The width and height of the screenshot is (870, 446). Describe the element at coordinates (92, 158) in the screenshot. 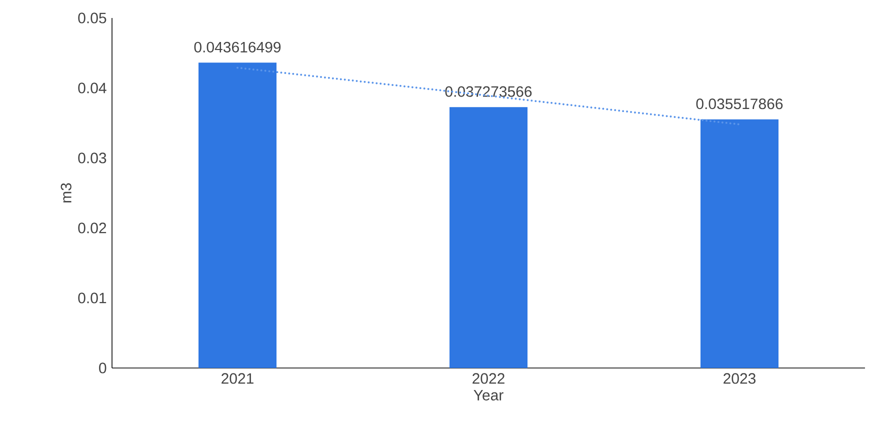

I see `y-tick-label: 0.03` at that location.